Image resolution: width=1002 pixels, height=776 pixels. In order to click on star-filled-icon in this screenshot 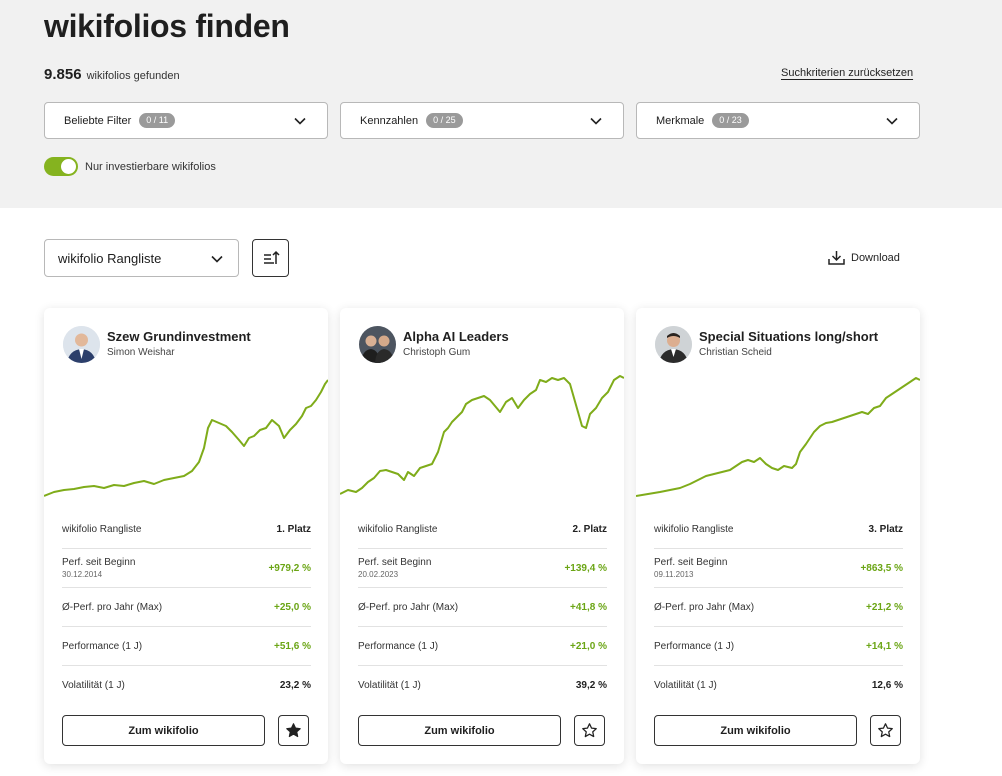, I will do `click(293, 730)`.